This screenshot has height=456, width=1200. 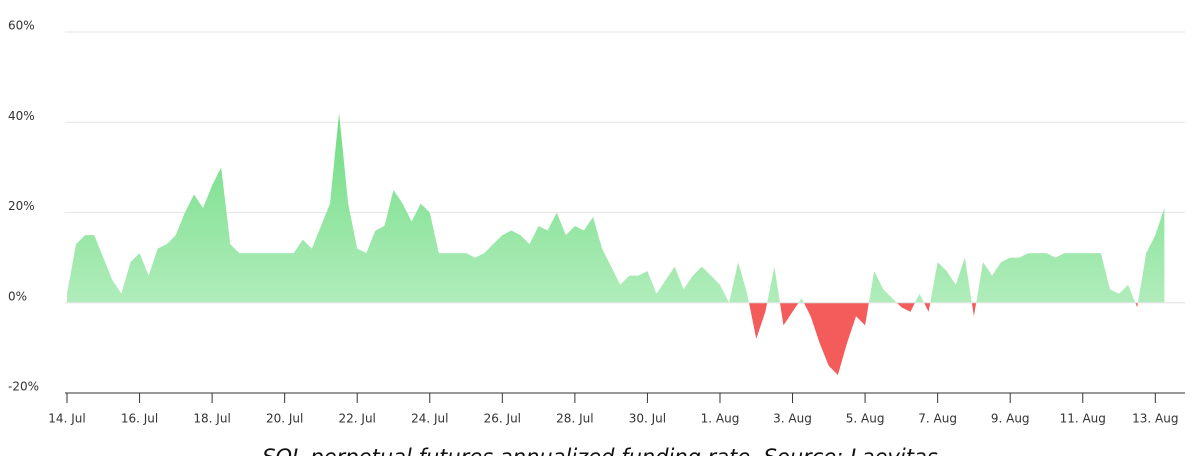 What do you see at coordinates (865, 419) in the screenshot?
I see `x-tick-label: 5. Aug` at bounding box center [865, 419].